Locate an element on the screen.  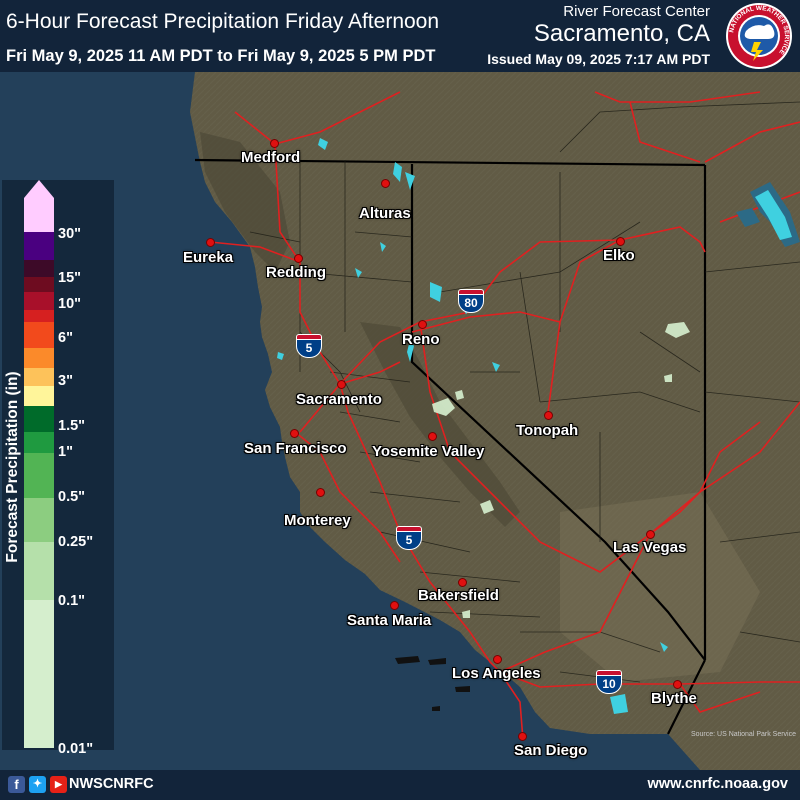
city-label: Sacramento is located at coordinates (339, 399).